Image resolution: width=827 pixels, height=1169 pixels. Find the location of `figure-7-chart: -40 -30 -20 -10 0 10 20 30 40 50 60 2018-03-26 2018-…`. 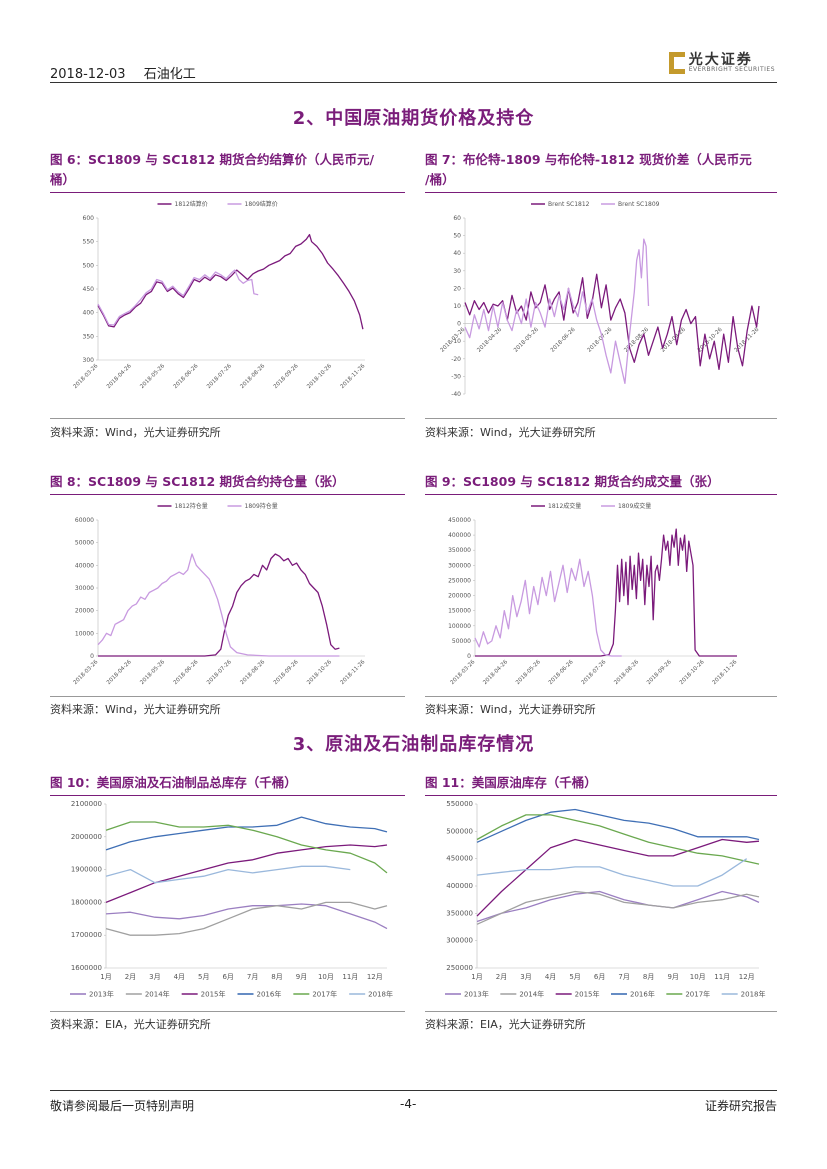

figure-7-chart: -40 -30 -20 -10 0 10 20 30 40 50 60 2018-03-26 2018-… is located at coordinates (600, 299).